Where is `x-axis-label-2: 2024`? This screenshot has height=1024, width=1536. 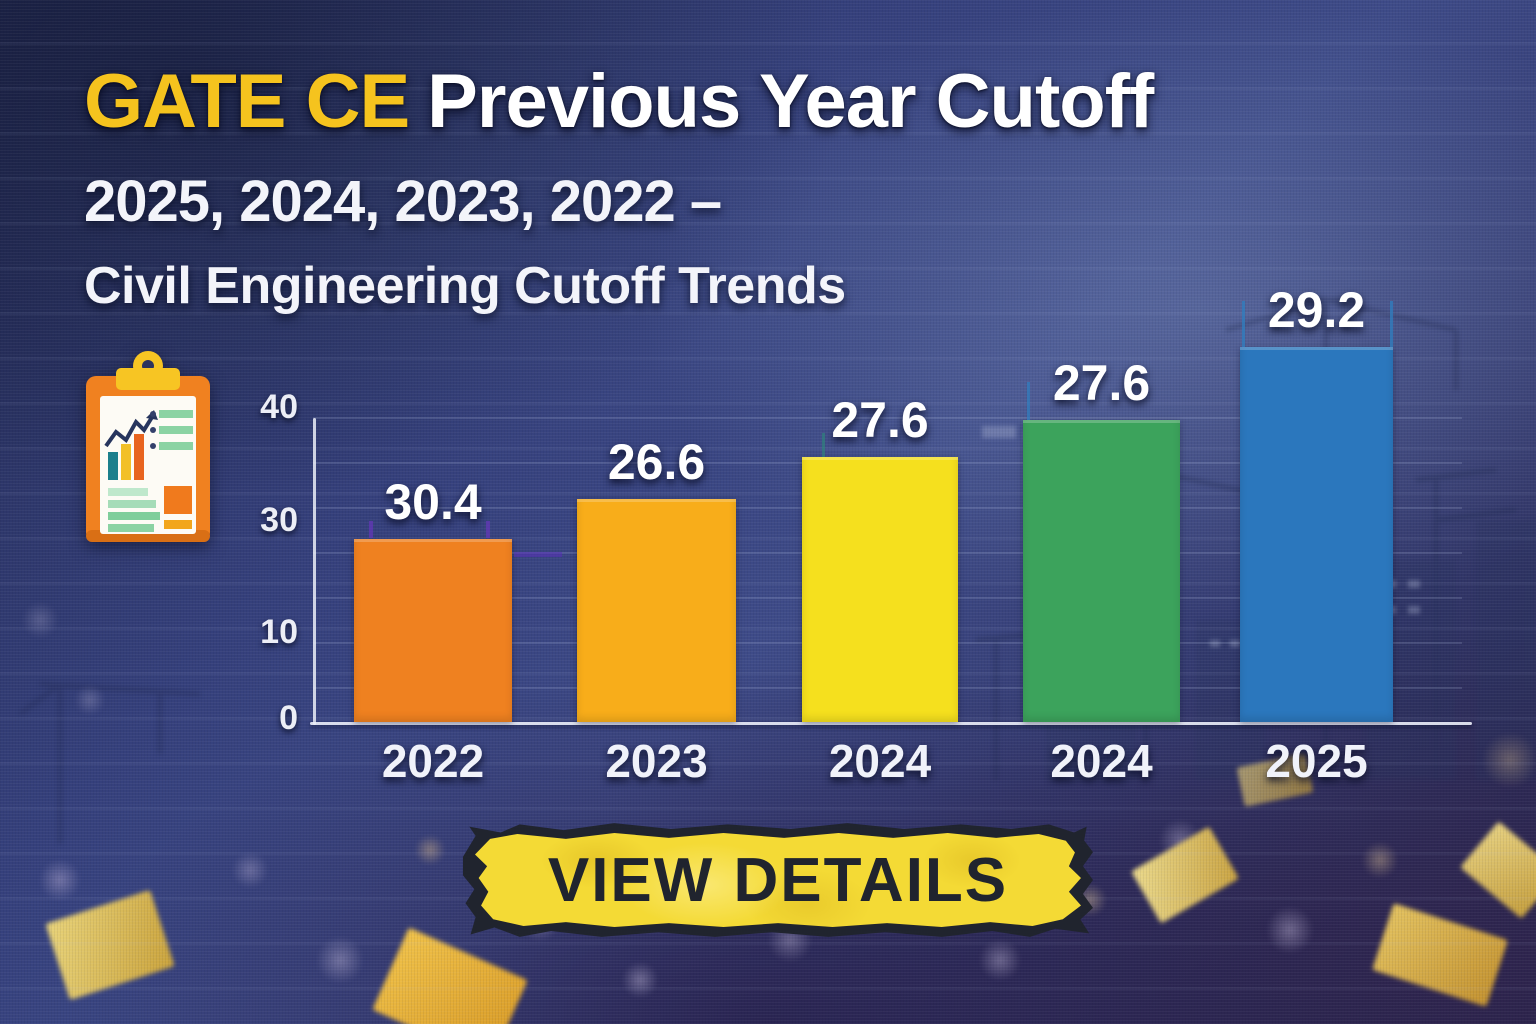
x-axis-label-2: 2024 is located at coordinates (880, 761).